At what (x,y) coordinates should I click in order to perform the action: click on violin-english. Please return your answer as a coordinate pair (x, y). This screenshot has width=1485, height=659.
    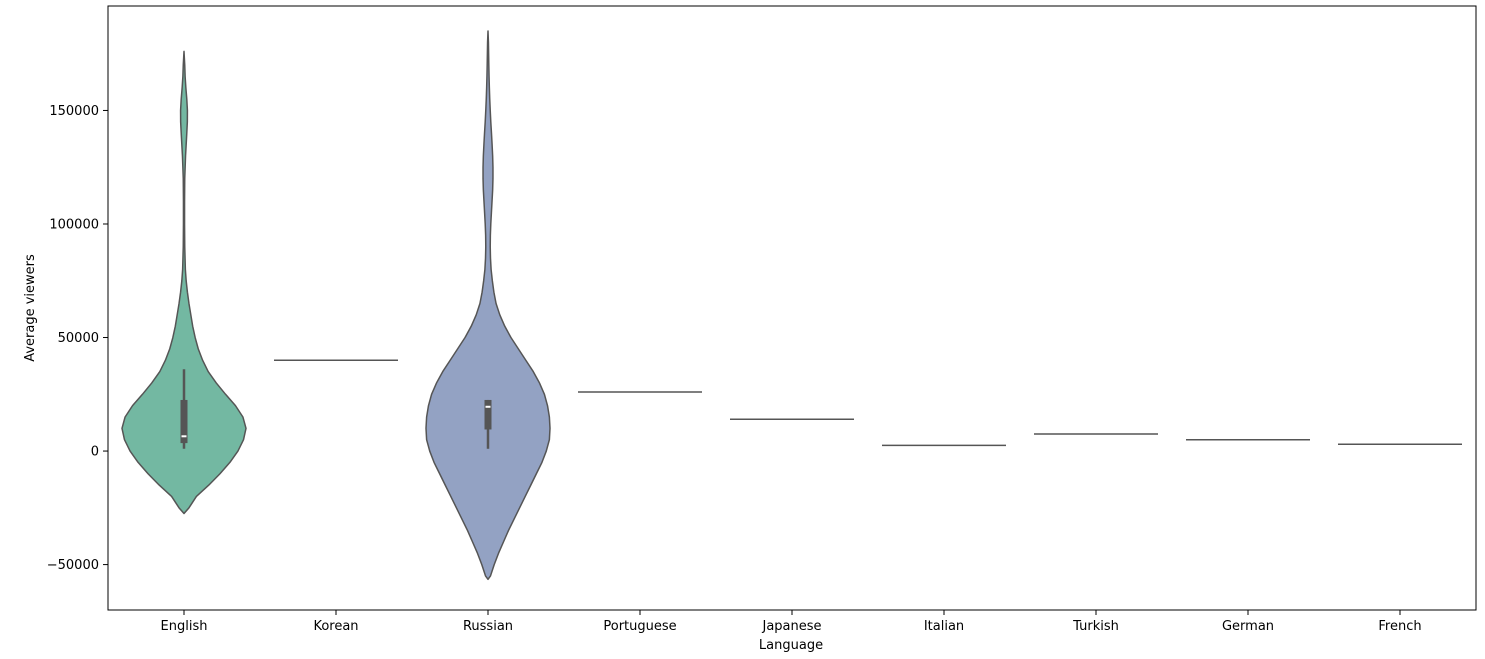
    Looking at the image, I should click on (184, 282).